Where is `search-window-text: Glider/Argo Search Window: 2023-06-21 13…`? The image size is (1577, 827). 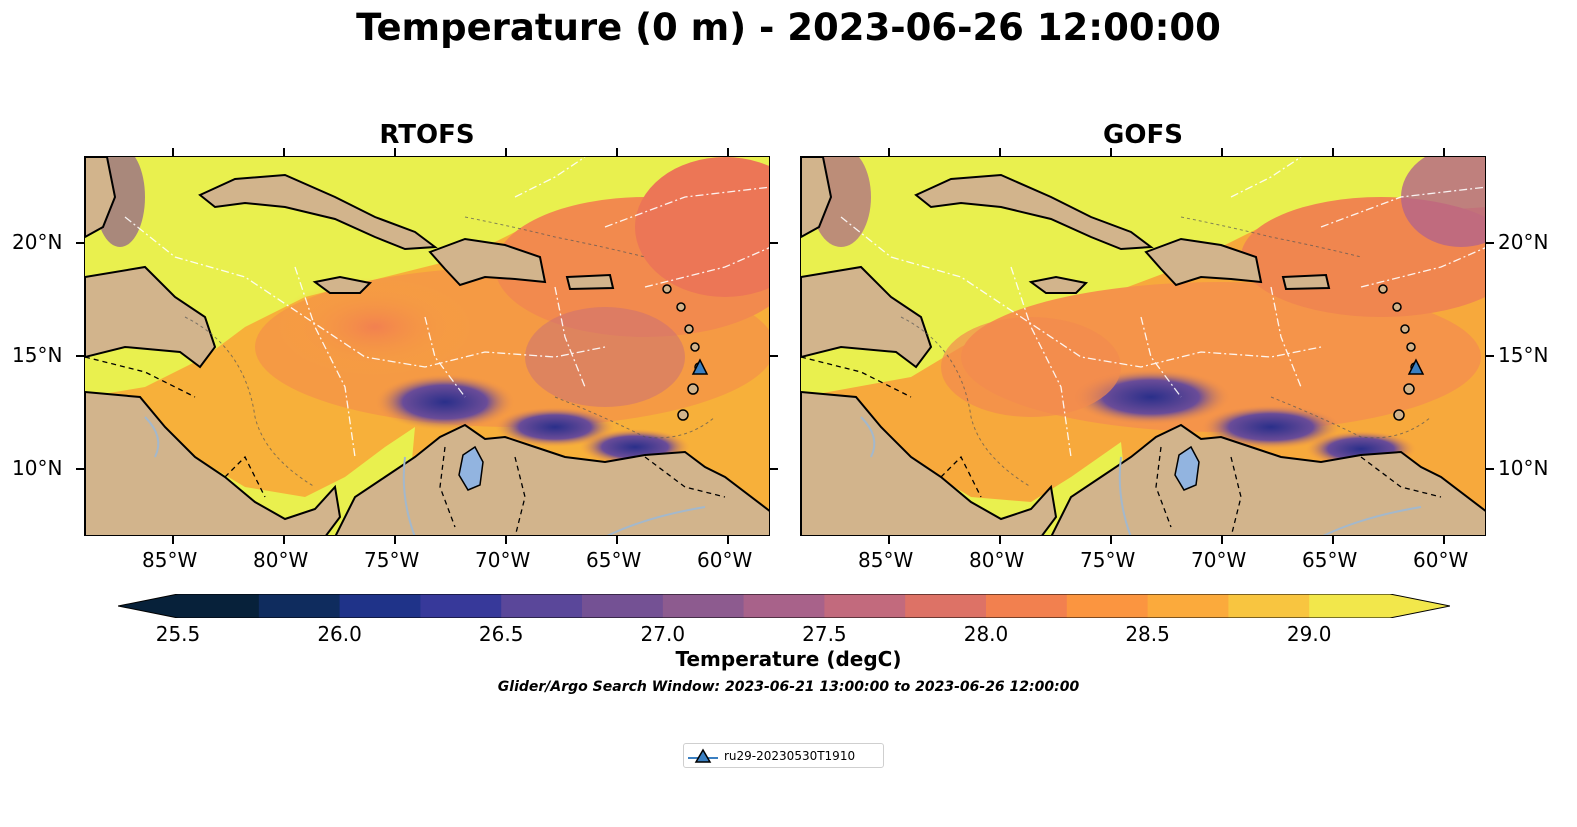
search-window-text: Glider/Argo Search Window: 2023-06-21 13… is located at coordinates (788, 687).